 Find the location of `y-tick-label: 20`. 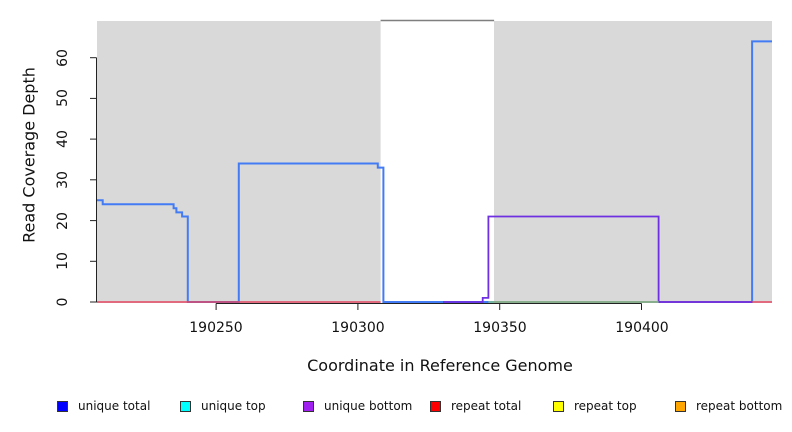

y-tick-label: 20 is located at coordinates (63, 221).